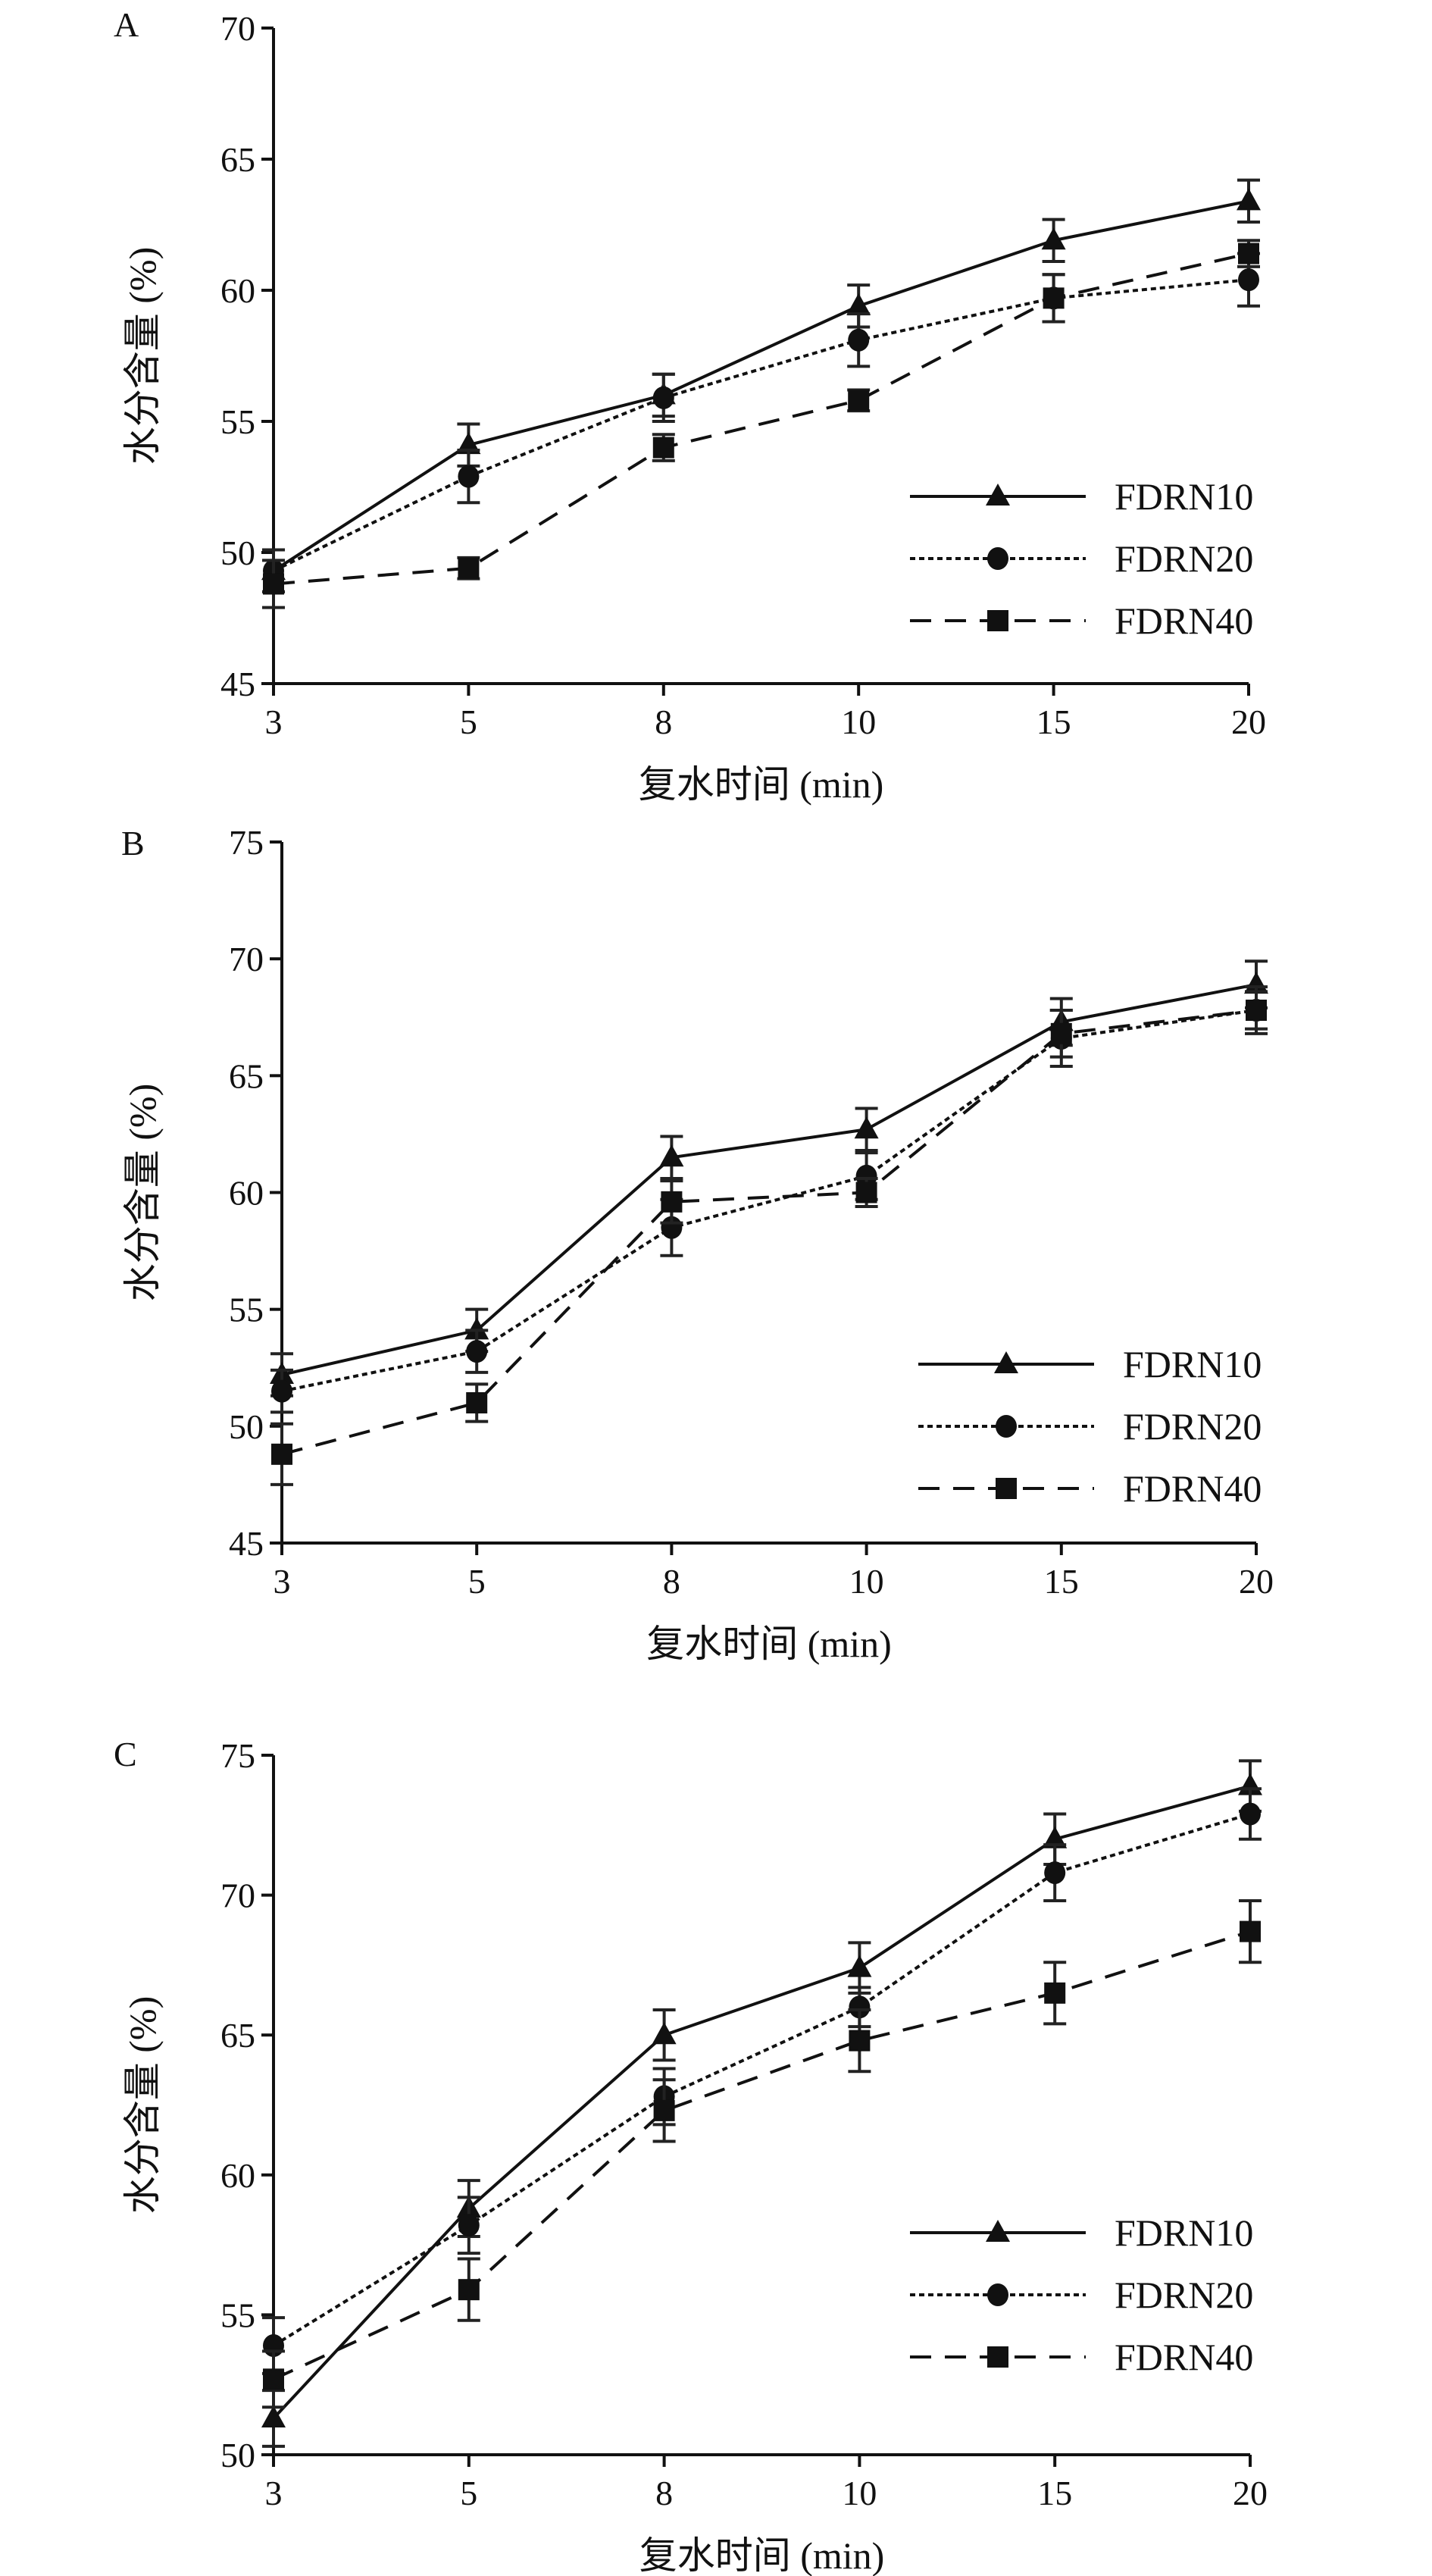 This screenshot has height=2576, width=1432. I want to click on series-fdrn10, so click(761, 385).